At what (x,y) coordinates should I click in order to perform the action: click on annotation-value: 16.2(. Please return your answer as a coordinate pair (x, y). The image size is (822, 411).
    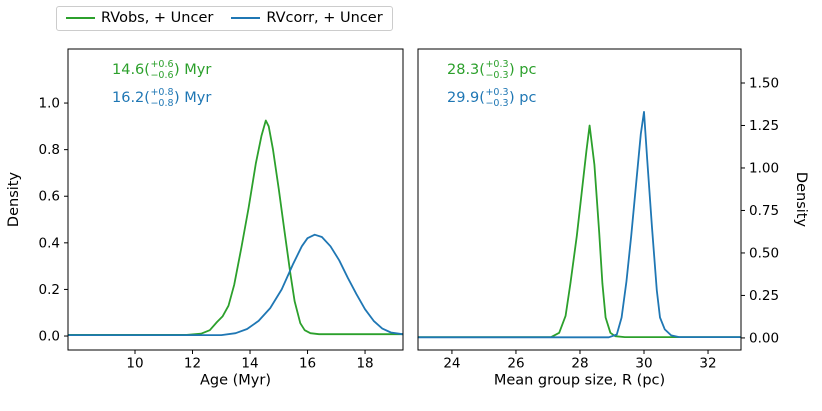
    Looking at the image, I should click on (131, 98).